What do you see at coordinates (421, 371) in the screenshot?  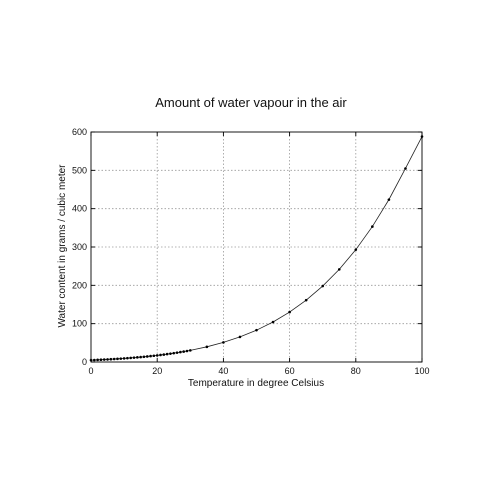 I see `x-tick-label: 100` at bounding box center [421, 371].